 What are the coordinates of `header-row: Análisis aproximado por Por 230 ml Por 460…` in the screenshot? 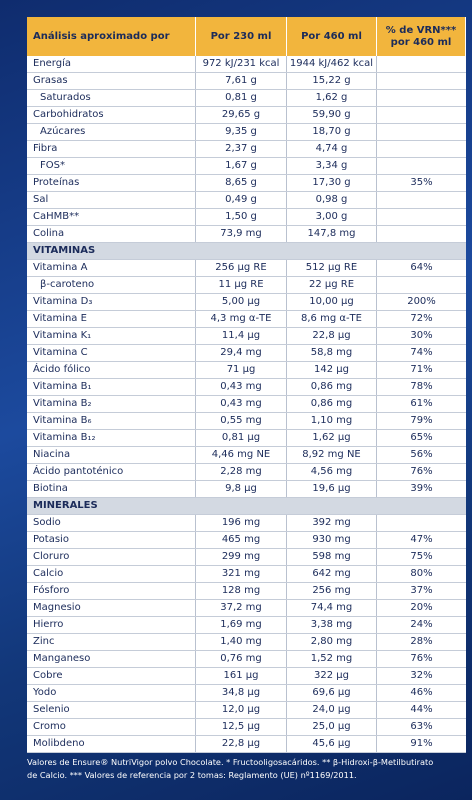 It's located at (246, 36).